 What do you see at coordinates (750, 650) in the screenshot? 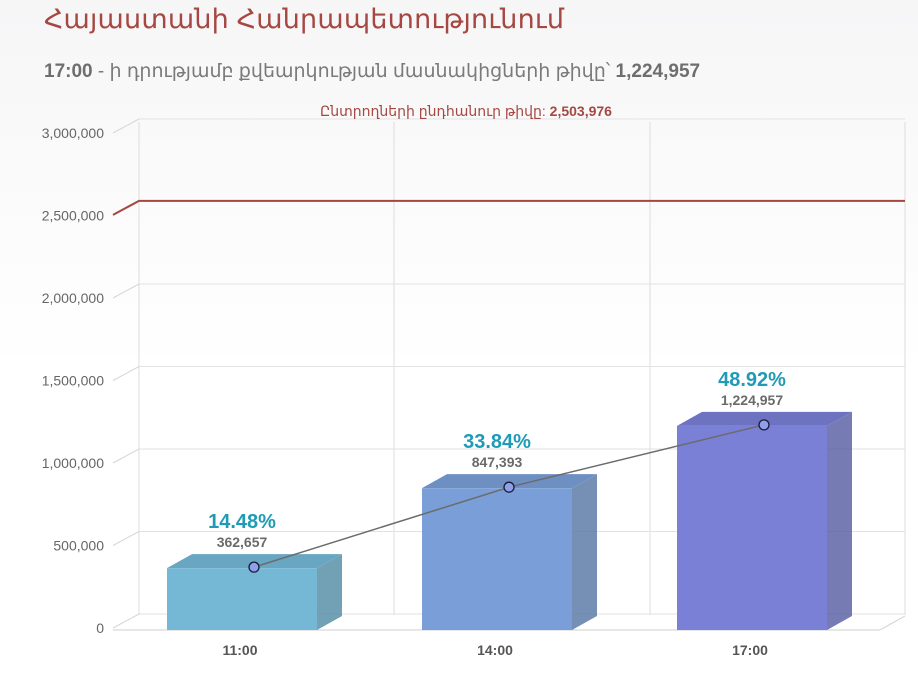
I see `x-tick-label: 17:00` at bounding box center [750, 650].